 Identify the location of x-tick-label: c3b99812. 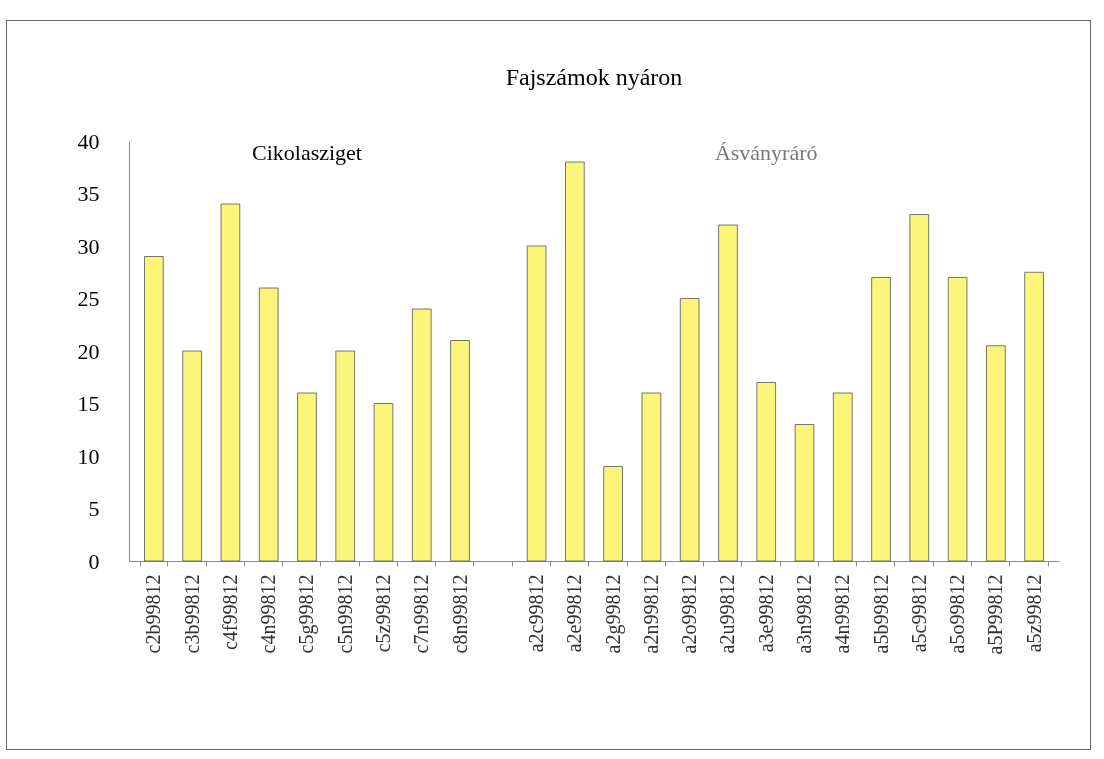
(191, 614).